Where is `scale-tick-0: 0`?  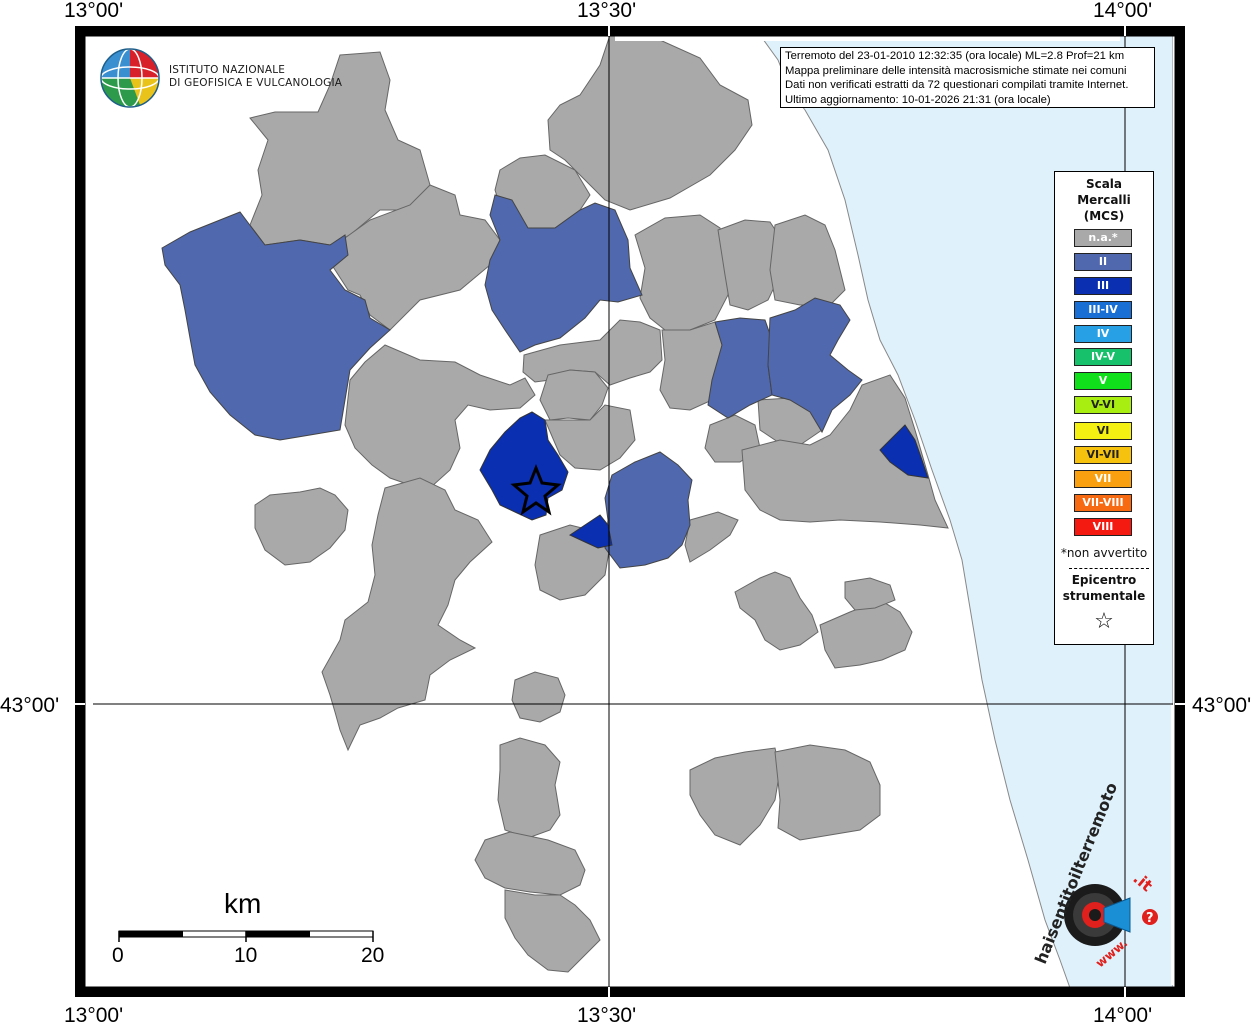
scale-tick-0: 0 is located at coordinates (118, 955).